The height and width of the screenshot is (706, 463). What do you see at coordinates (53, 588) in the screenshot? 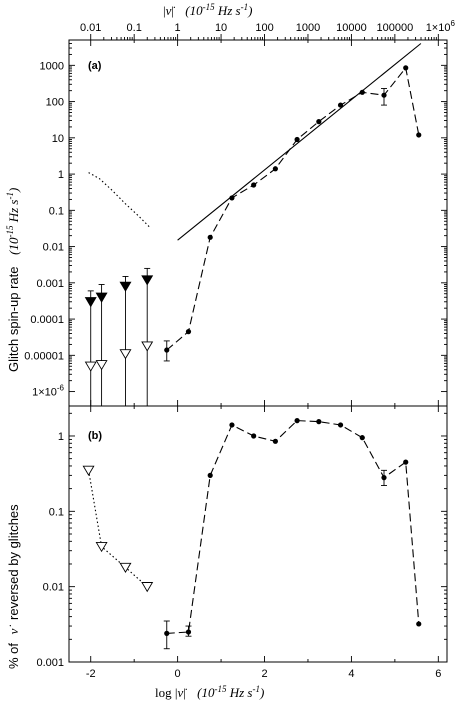
I see `panel-b-ytick-label: 0.01` at bounding box center [53, 588].